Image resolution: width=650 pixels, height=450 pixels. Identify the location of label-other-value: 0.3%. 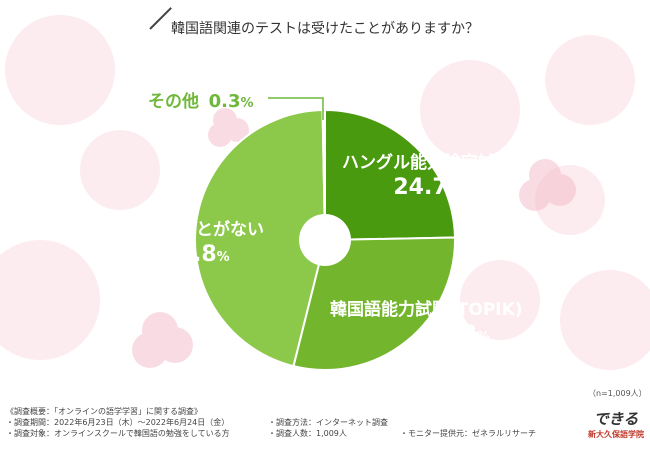
(231, 101).